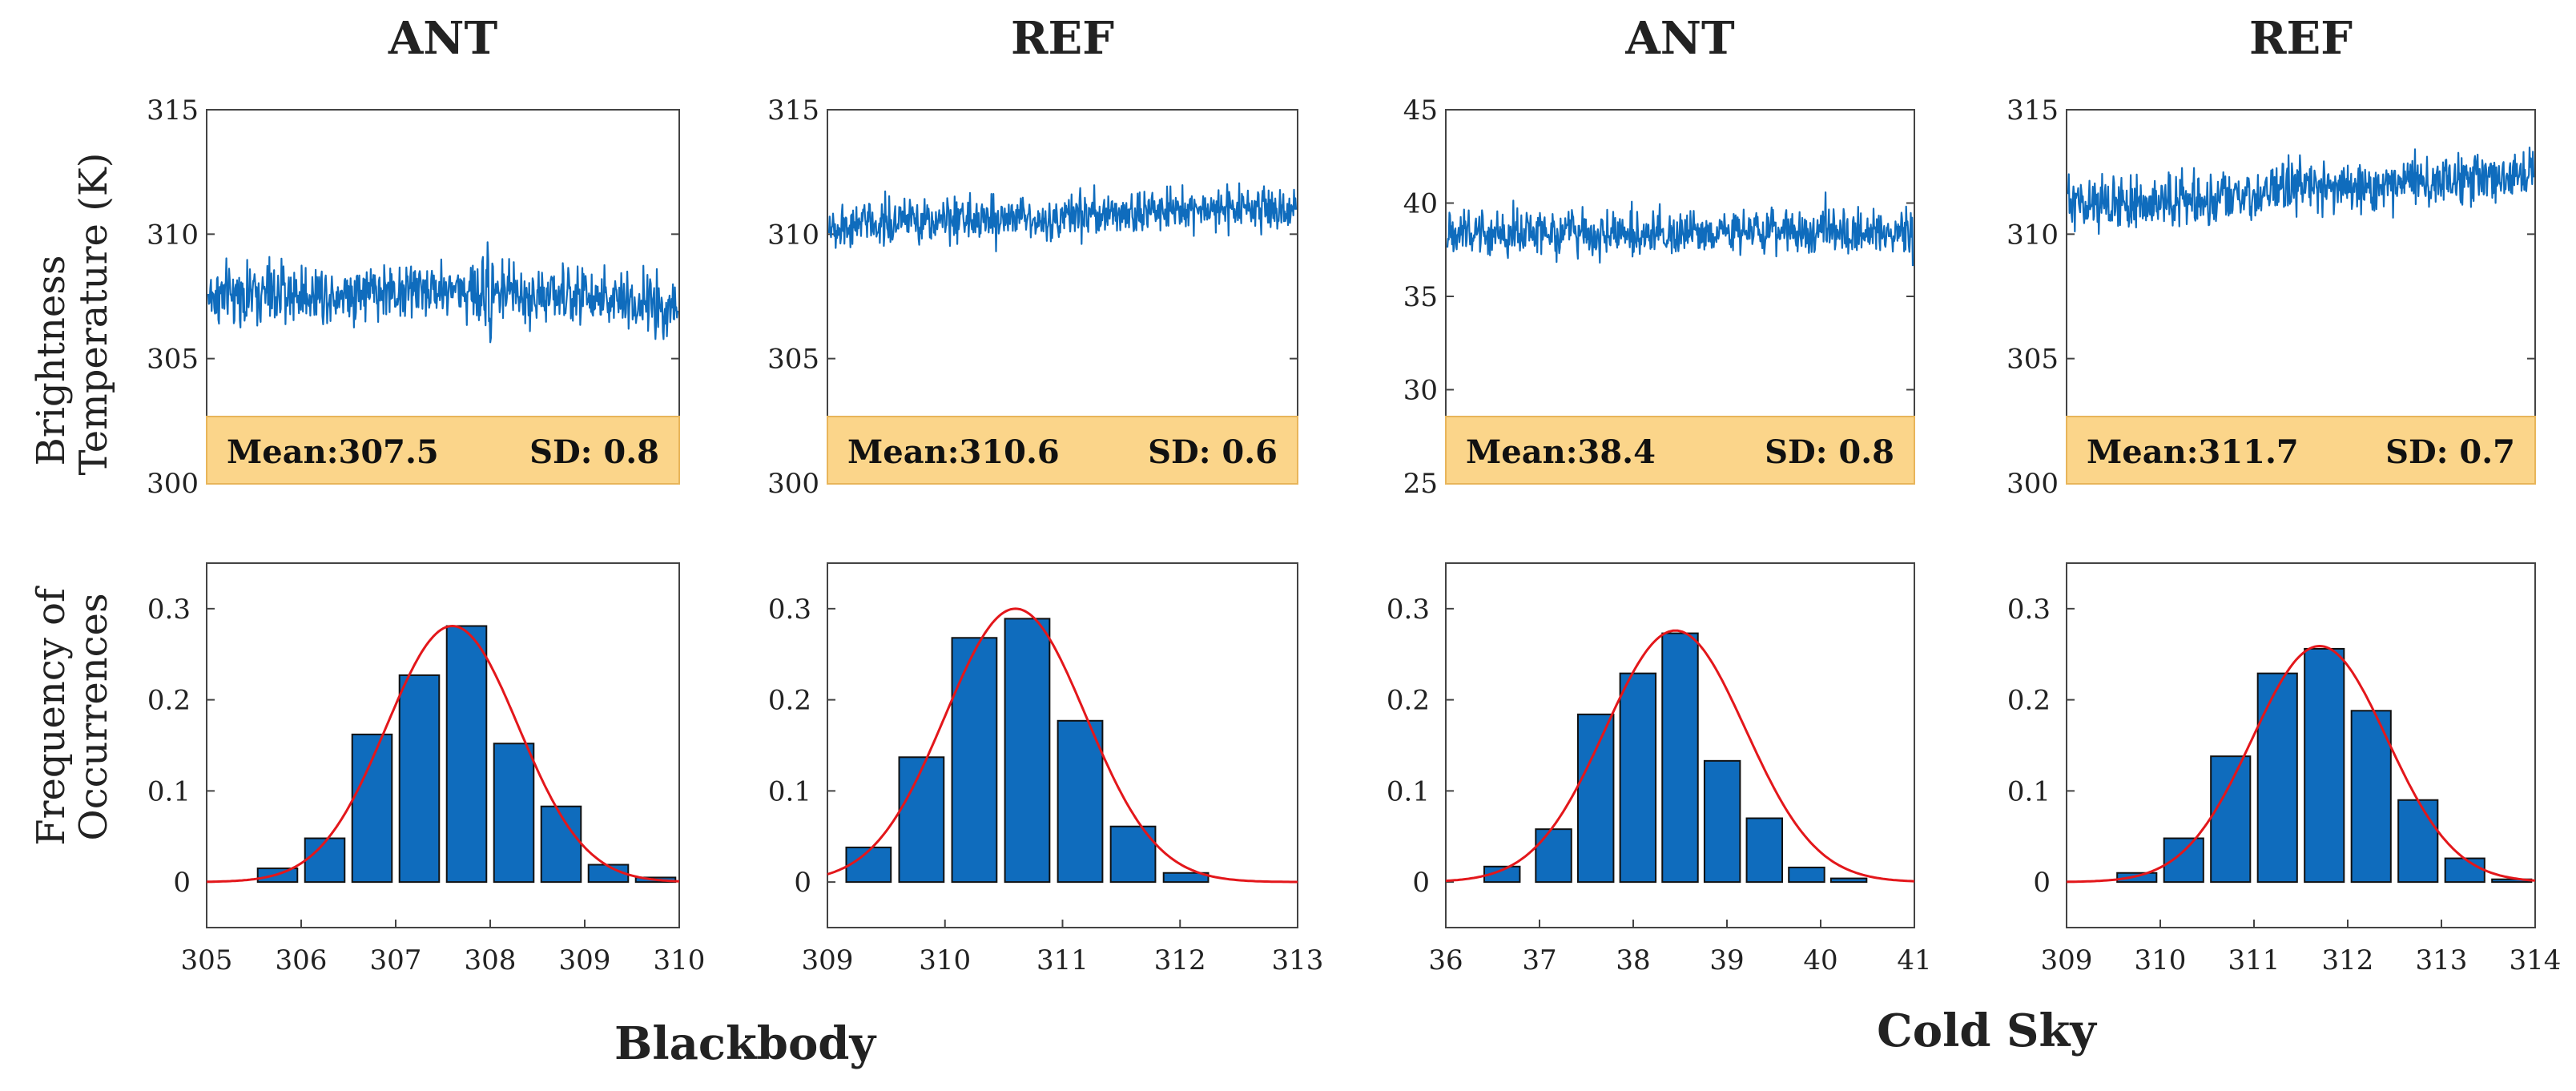  Describe the element at coordinates (789, 610) in the screenshot. I see `blackbody-ref-hist-ytick-label: 0.3` at that location.